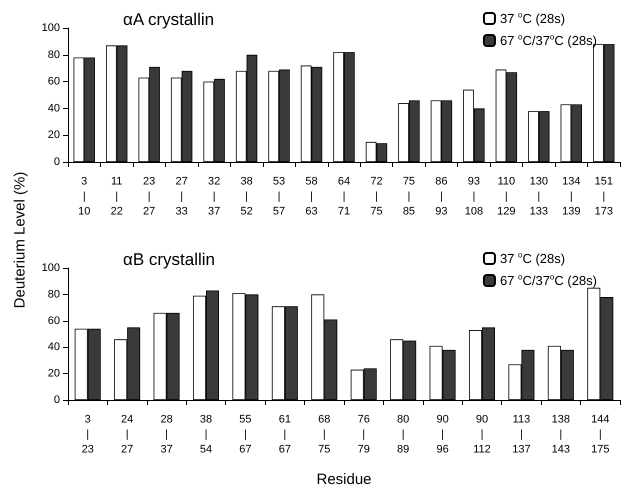 Image resolution: width=632 pixels, height=492 pixels. Describe the element at coordinates (284, 435) in the screenshot. I see `x-tick-label: 61 | 67` at that location.